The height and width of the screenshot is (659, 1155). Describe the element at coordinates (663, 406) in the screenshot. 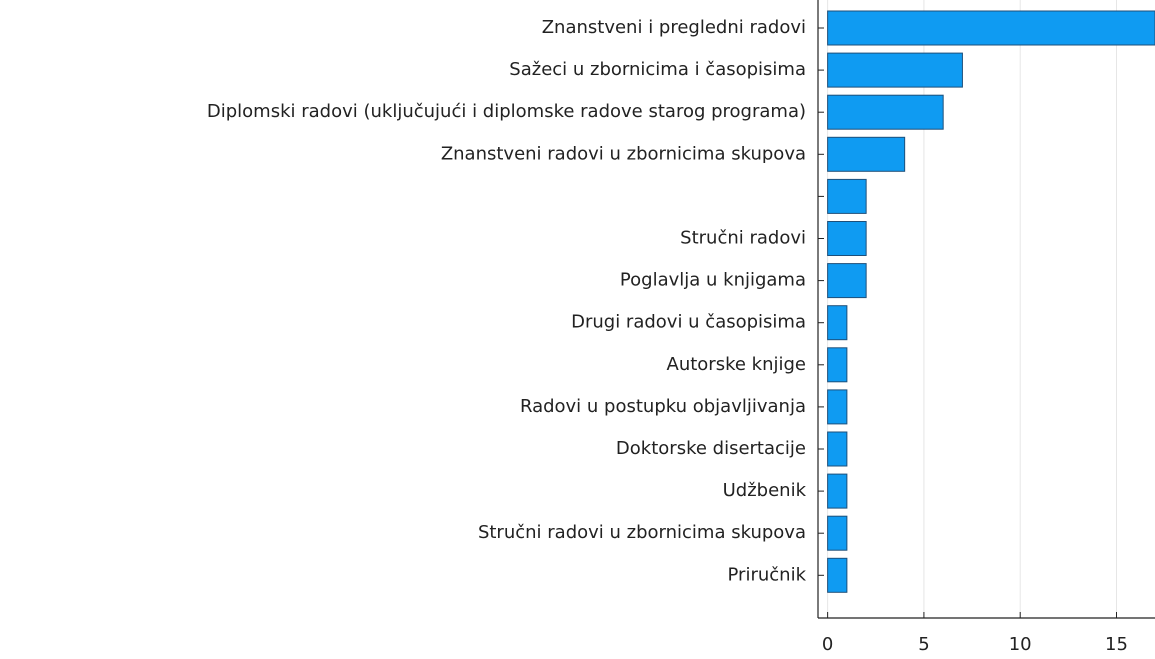

I see `y-tick-label: Radovi u postupku objavljivanja` at that location.